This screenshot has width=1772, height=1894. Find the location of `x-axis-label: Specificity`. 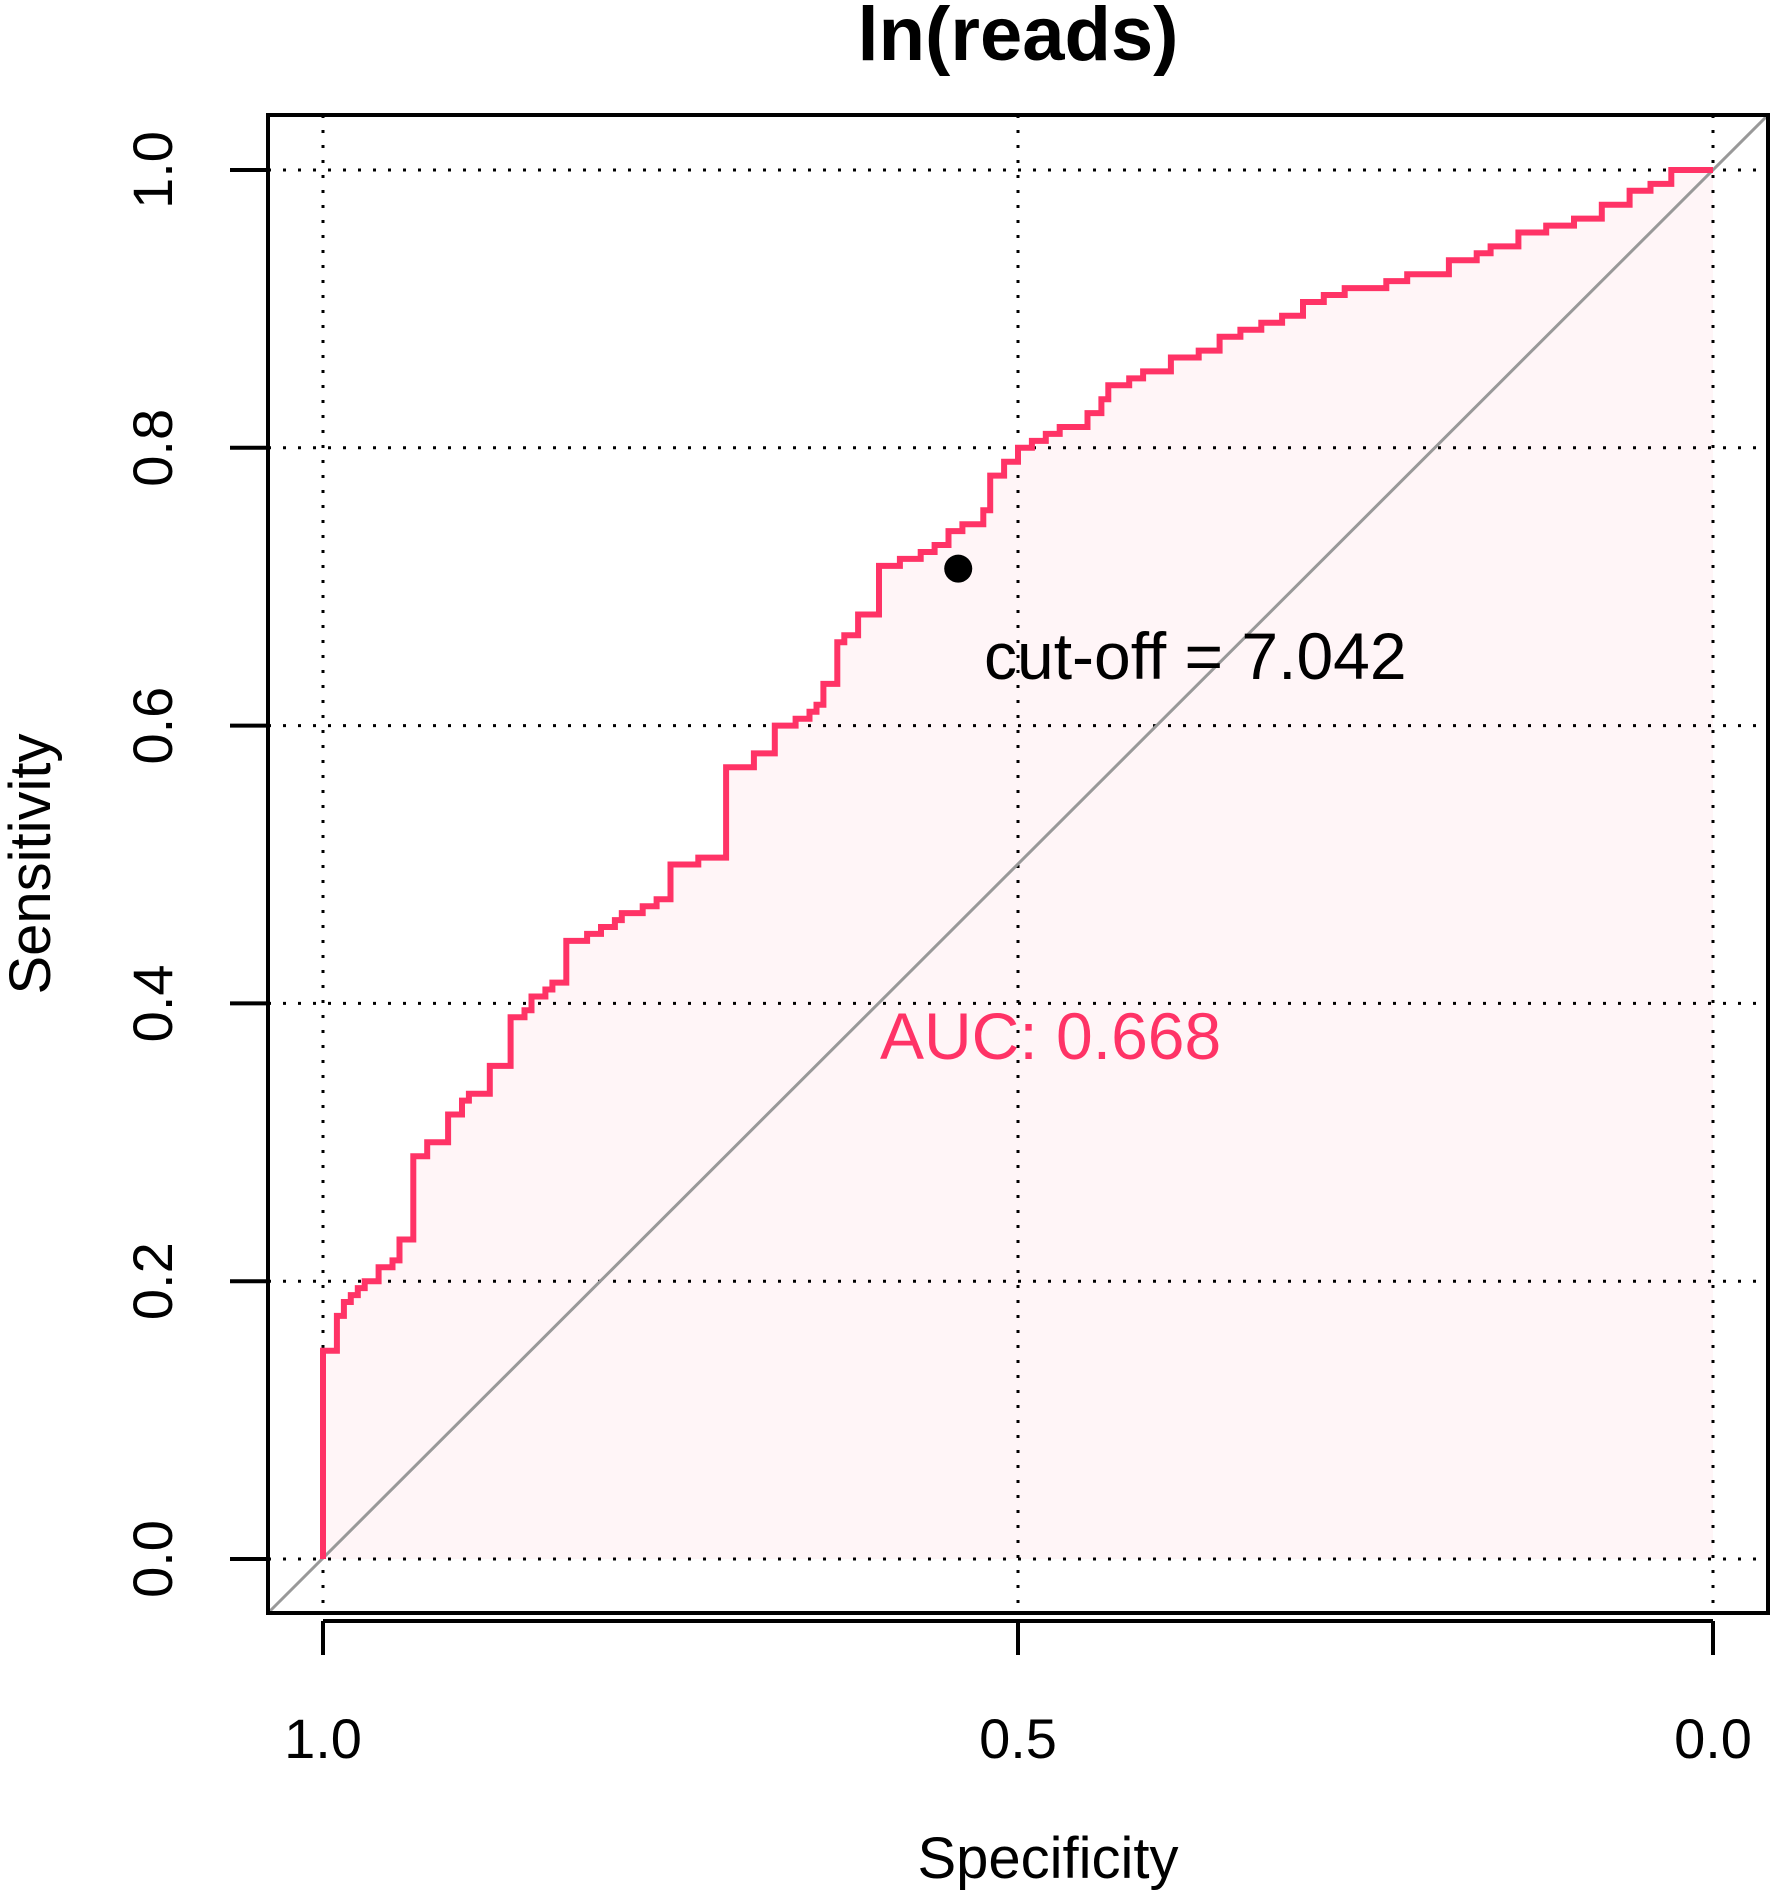

x-axis-label: Specificity is located at coordinates (1047, 1858).